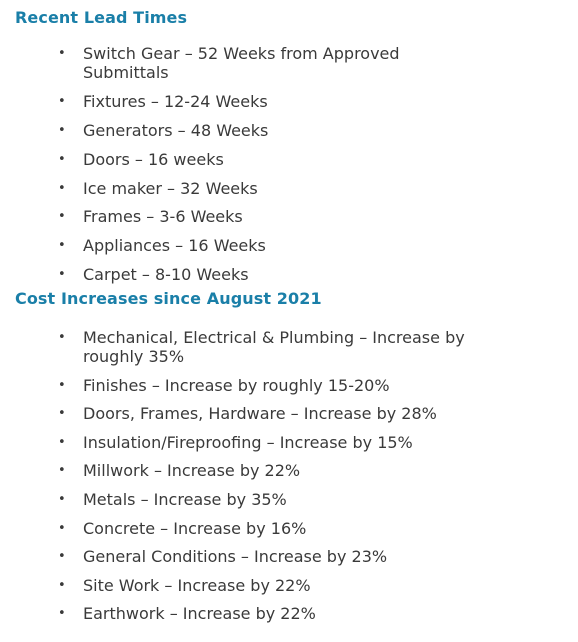 This screenshot has height=642, width=578. What do you see at coordinates (289, 556) in the screenshot?
I see `list-item: General Conditions – Increase by 23%` at bounding box center [289, 556].